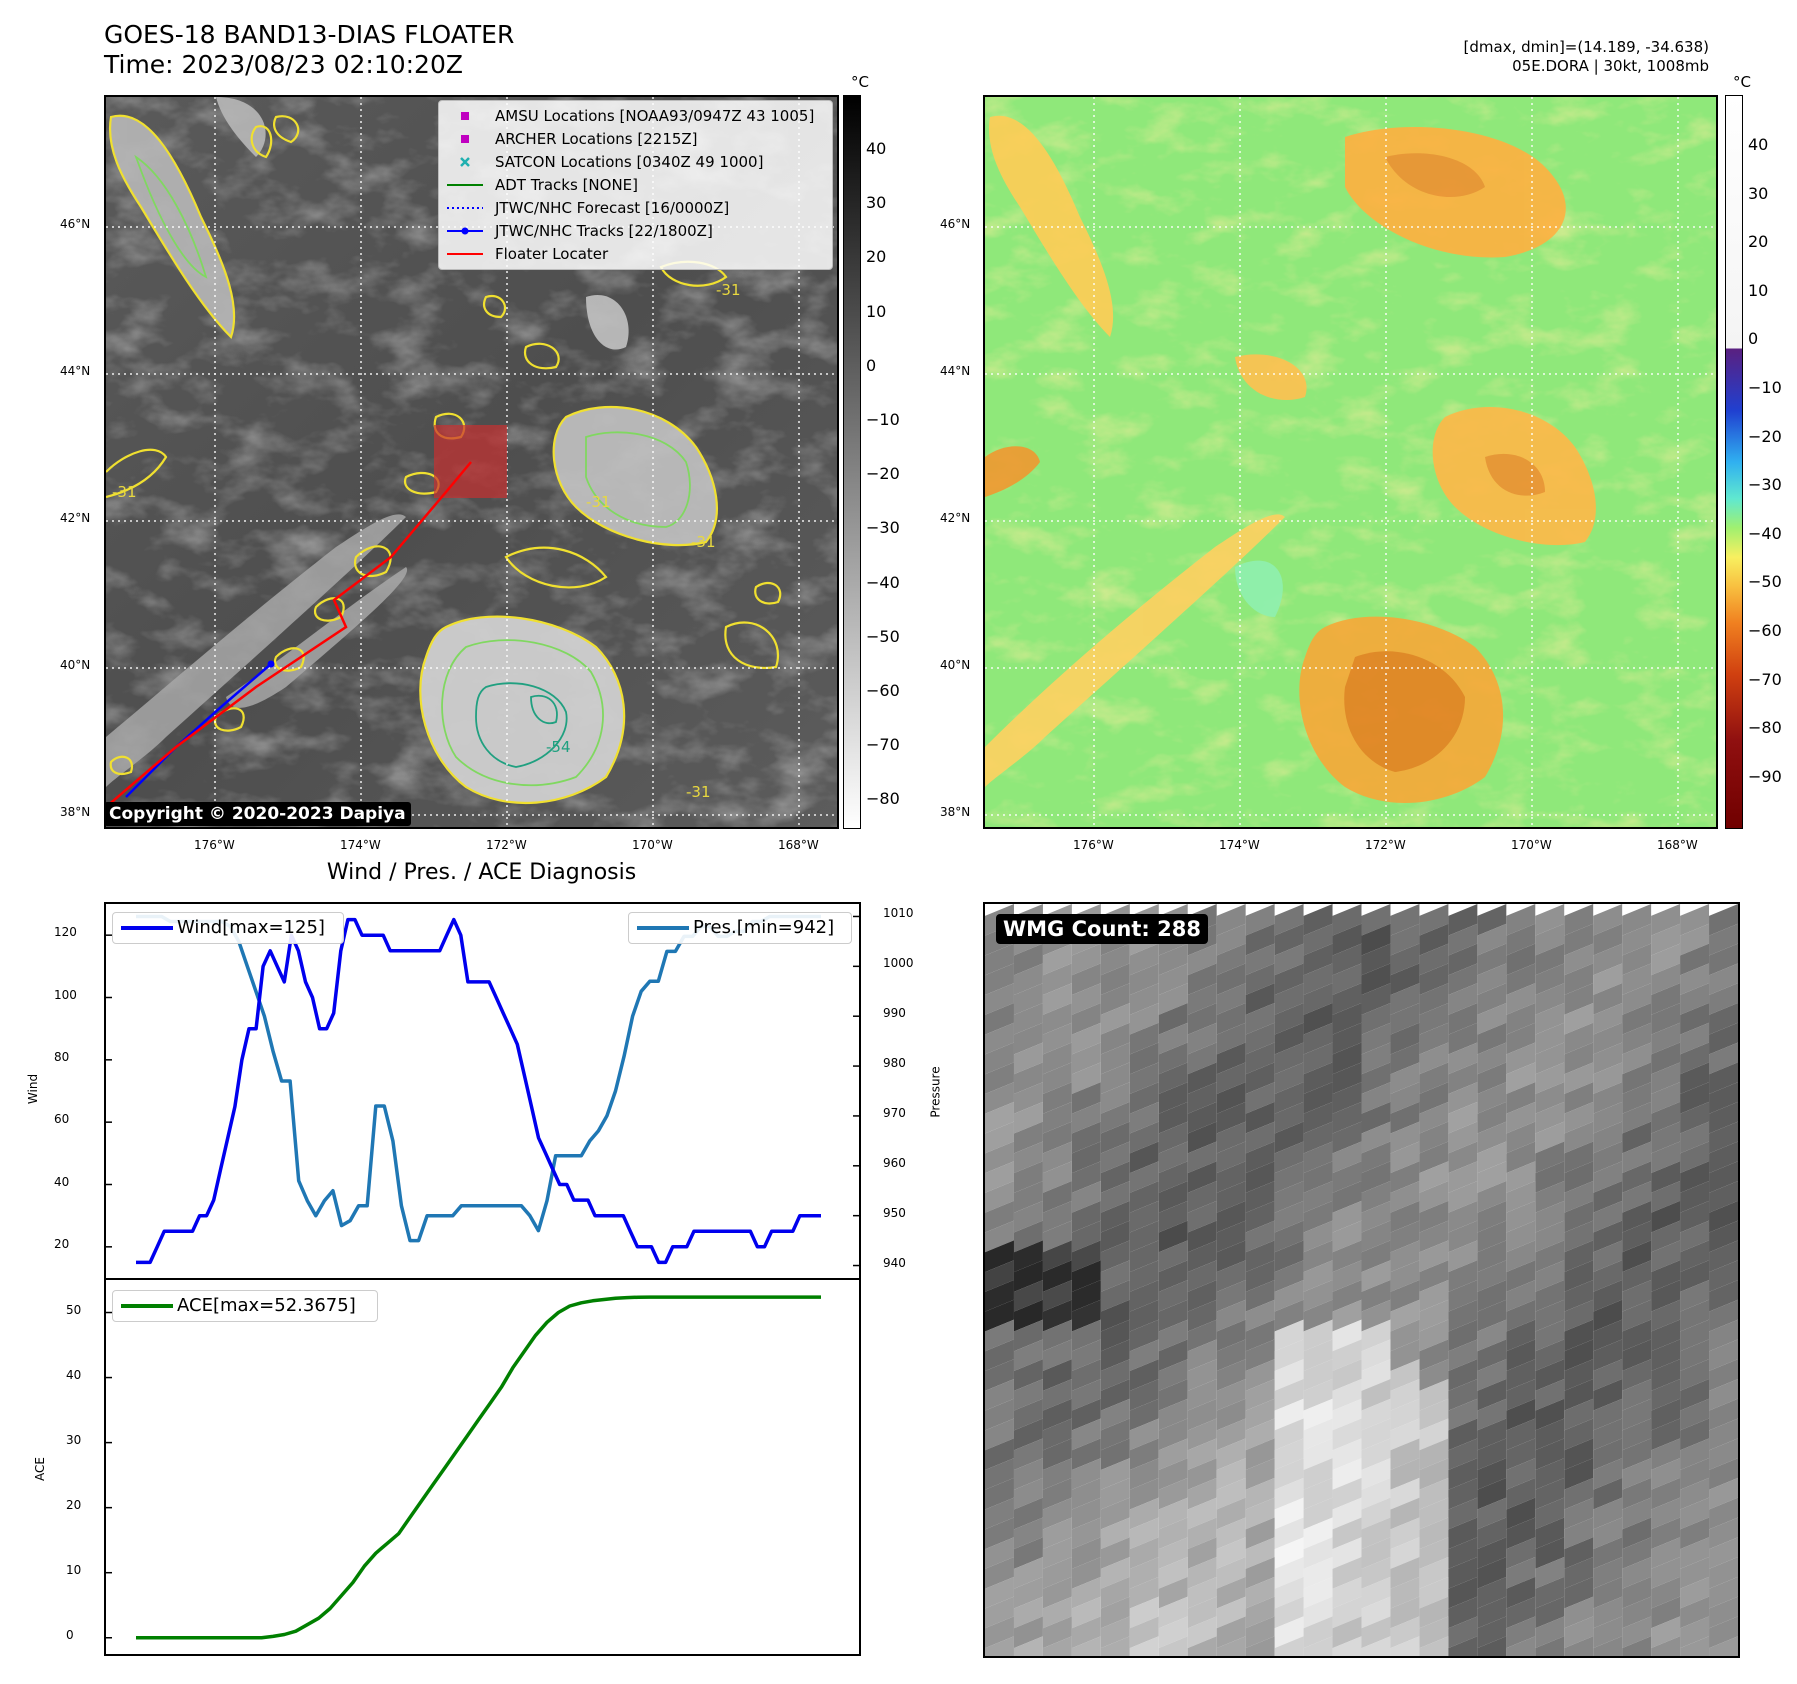 This screenshot has height=1684, width=1797. What do you see at coordinates (894, 1063) in the screenshot?
I see `pres-tick-label: 980` at bounding box center [894, 1063].